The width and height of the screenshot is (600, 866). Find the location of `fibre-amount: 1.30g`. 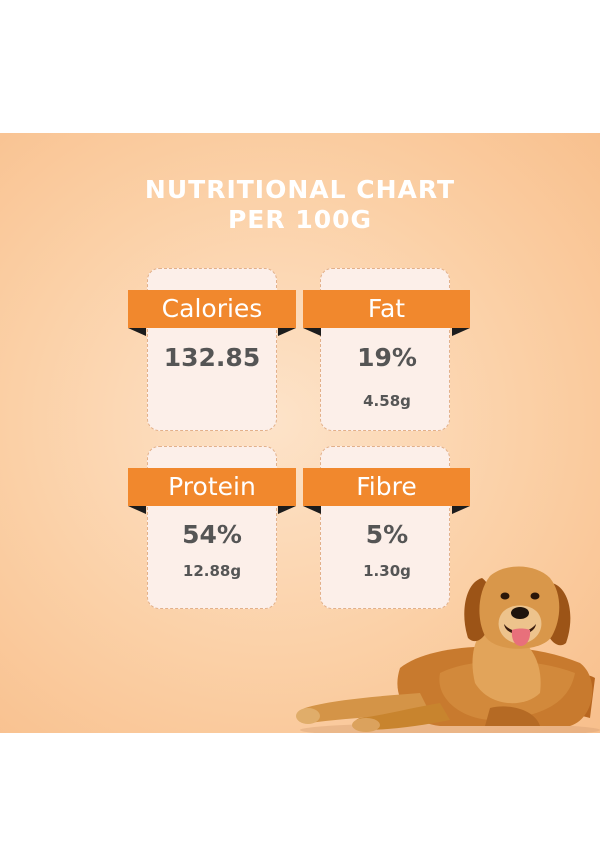

fibre-amount: 1.30g is located at coordinates (387, 571).